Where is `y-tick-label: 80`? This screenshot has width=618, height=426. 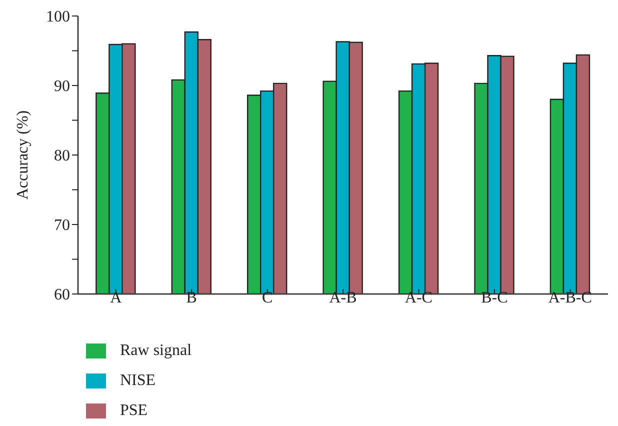
y-tick-label: 80 is located at coordinates (62, 156).